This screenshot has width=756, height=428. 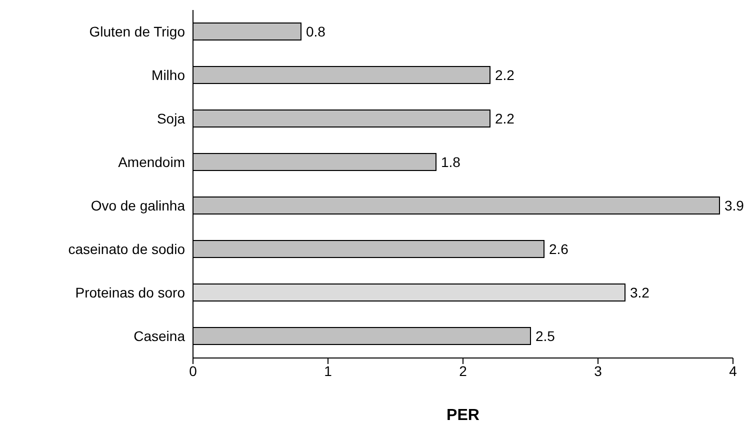 What do you see at coordinates (463, 415) in the screenshot?
I see `x-axis-title: PER` at bounding box center [463, 415].